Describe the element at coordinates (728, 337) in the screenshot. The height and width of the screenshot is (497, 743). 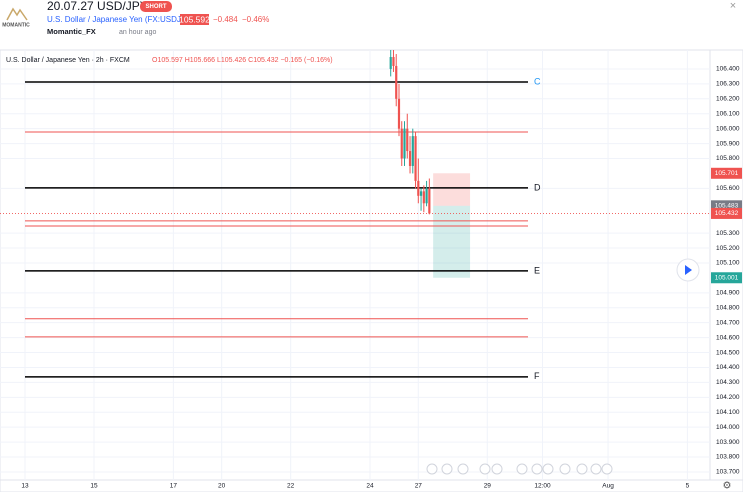
I see `y-tick-label: 104.600` at that location.